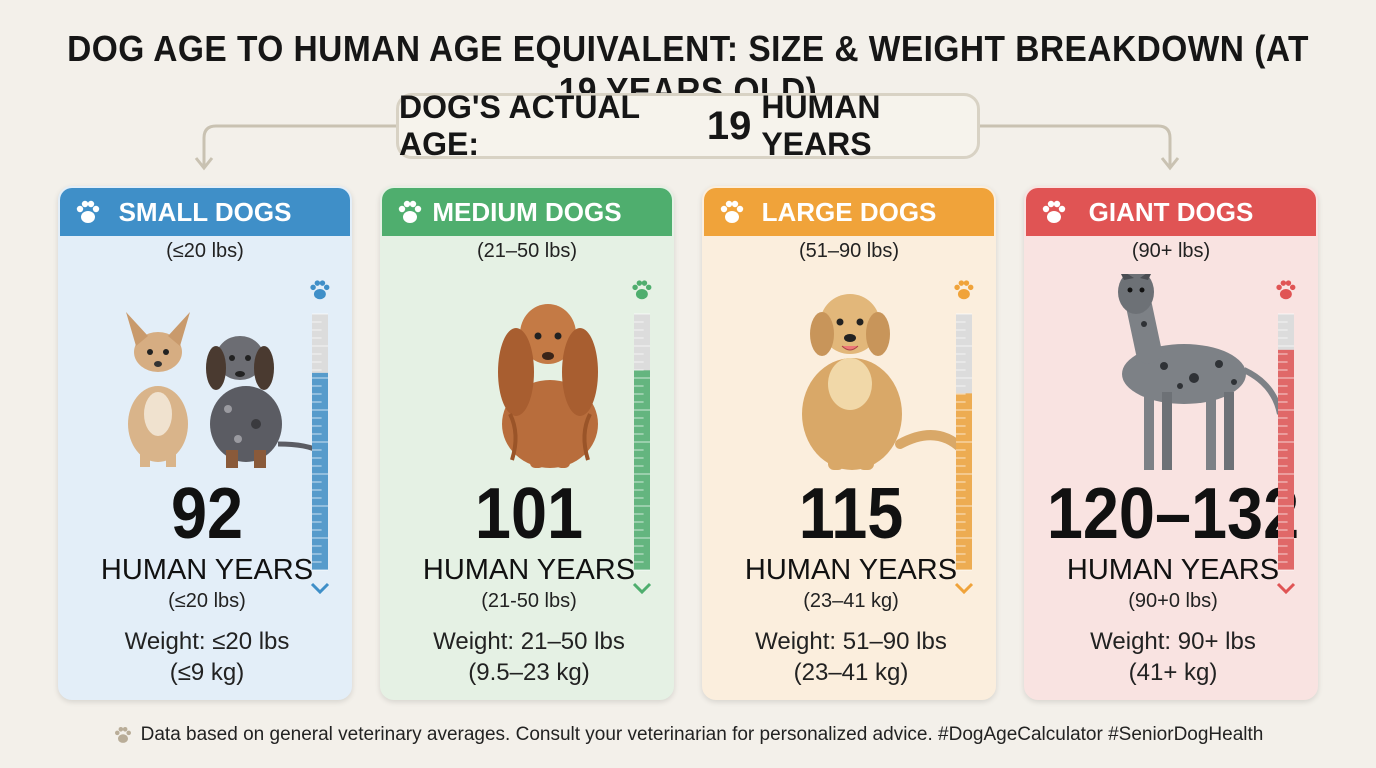  Describe the element at coordinates (851, 641) in the screenshot. I see `weight-lbs: Weight: 51–90 lbs` at that location.